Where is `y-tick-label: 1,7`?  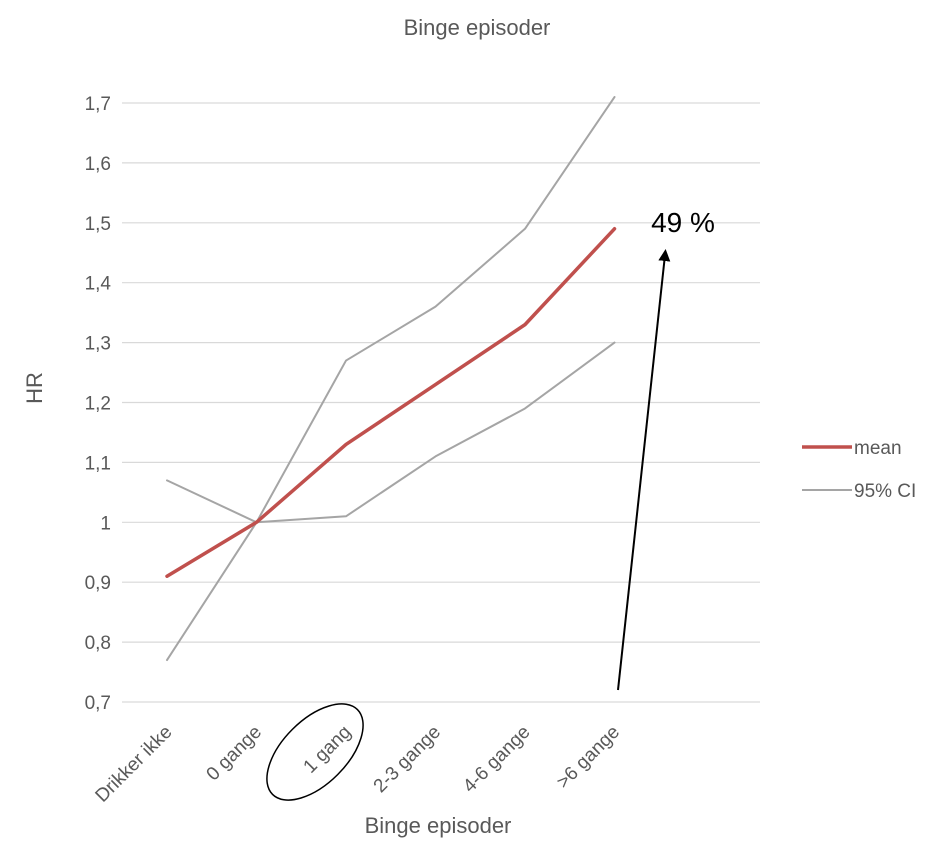
y-tick-label: 1,7 is located at coordinates (98, 104).